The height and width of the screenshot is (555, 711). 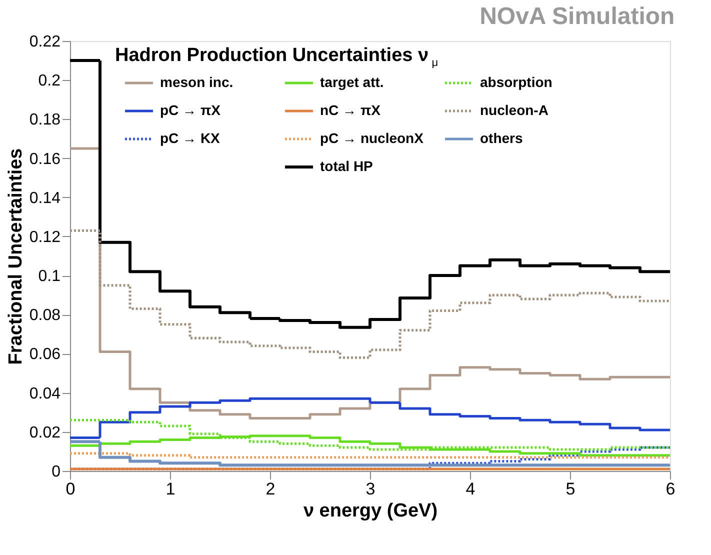 What do you see at coordinates (516, 82) in the screenshot?
I see `legend-label: absorption` at bounding box center [516, 82].